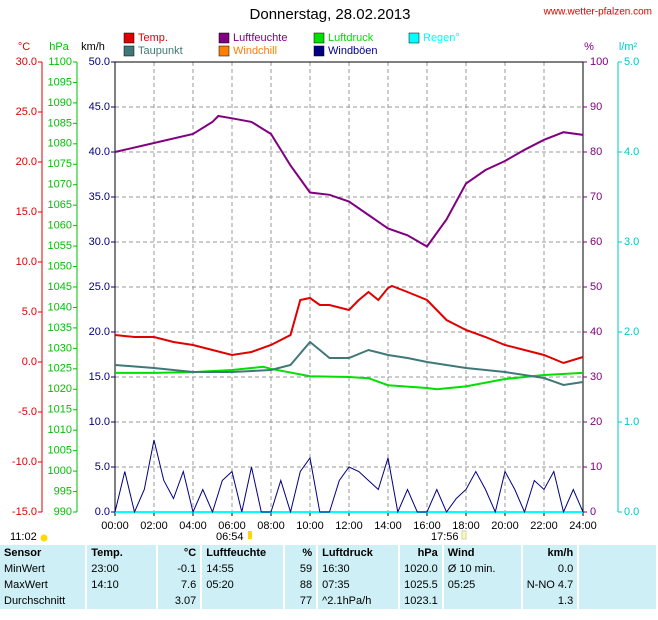  What do you see at coordinates (301, 569) in the screenshot?
I see `table-cell: 59` at bounding box center [301, 569].